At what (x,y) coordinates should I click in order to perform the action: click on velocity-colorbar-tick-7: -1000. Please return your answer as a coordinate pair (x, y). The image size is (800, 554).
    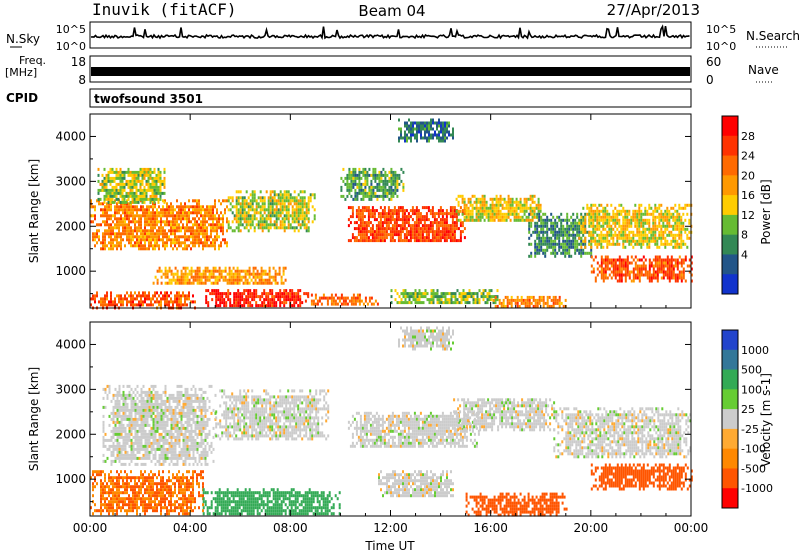
    Looking at the image, I should click on (757, 488).